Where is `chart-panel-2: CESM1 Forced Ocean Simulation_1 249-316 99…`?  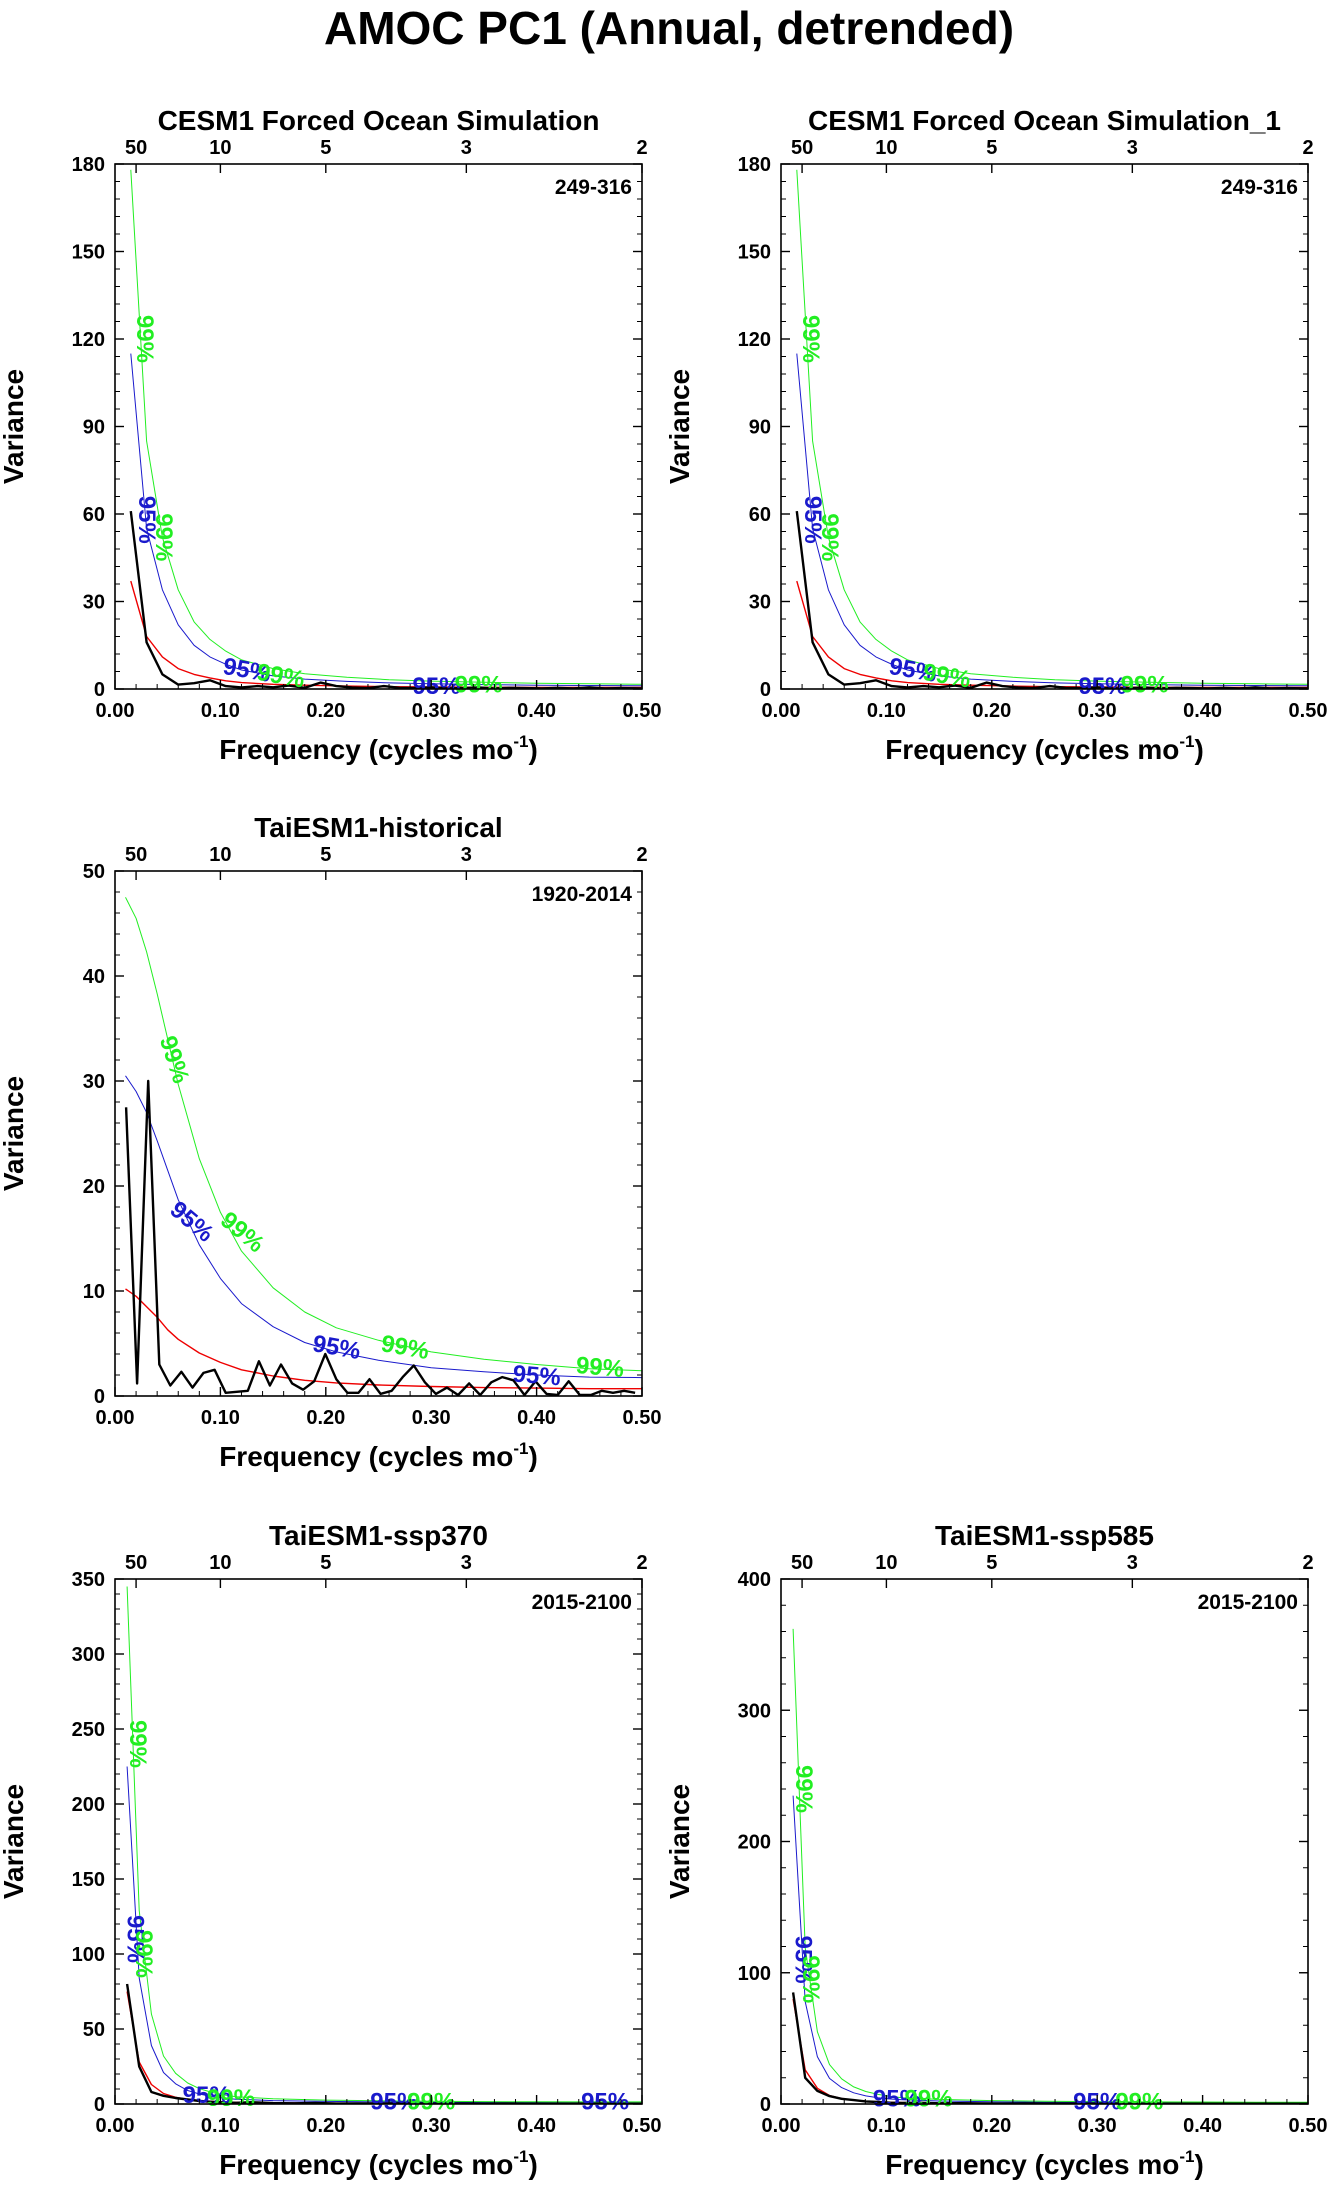
chart-panel-2: CESM1 Forced Ocean Simulation_1 249-316 99… is located at coordinates (995, 435).